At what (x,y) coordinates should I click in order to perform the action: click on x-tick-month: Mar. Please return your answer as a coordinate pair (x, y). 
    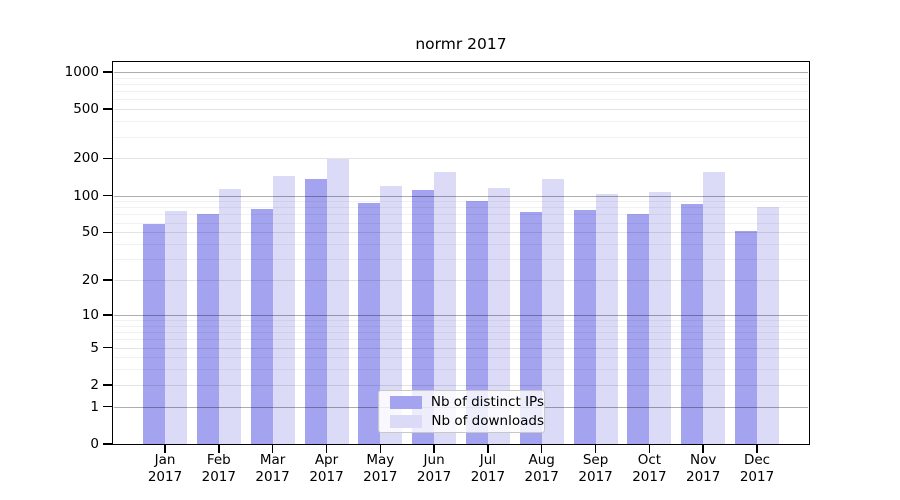
    Looking at the image, I should click on (272, 460).